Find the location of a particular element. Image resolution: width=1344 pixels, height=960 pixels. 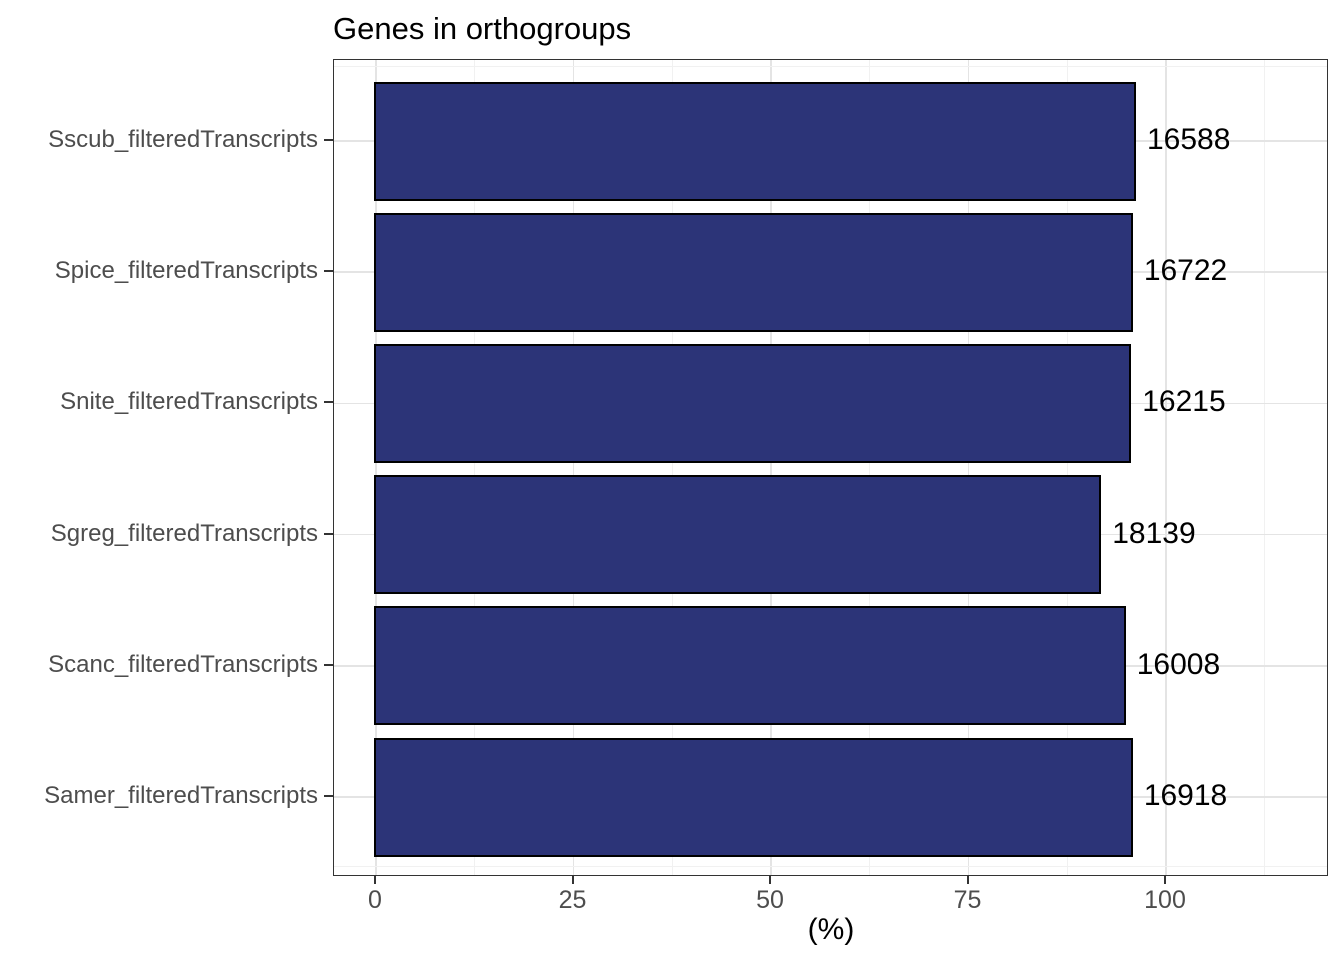

y-axis-label: Scanc_filteredTranscripts is located at coordinates (183, 664).